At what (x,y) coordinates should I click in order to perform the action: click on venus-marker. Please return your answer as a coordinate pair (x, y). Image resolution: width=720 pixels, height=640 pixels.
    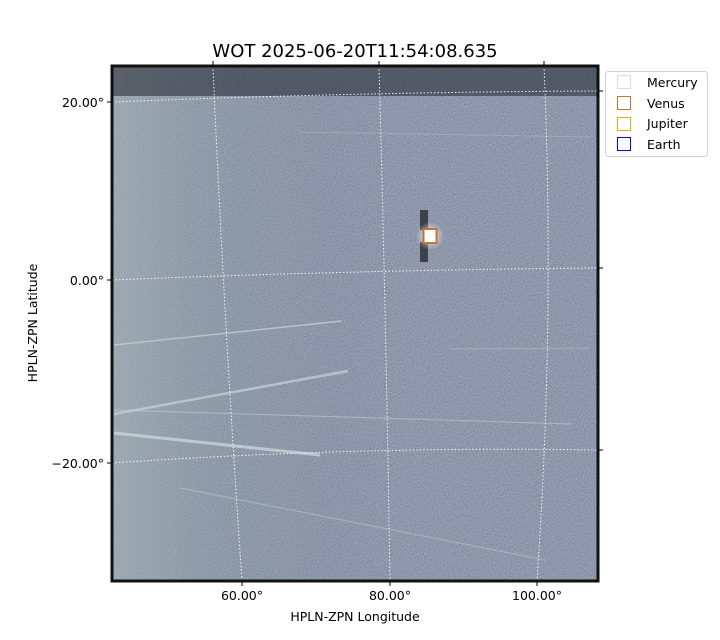
    Looking at the image, I should click on (430, 236).